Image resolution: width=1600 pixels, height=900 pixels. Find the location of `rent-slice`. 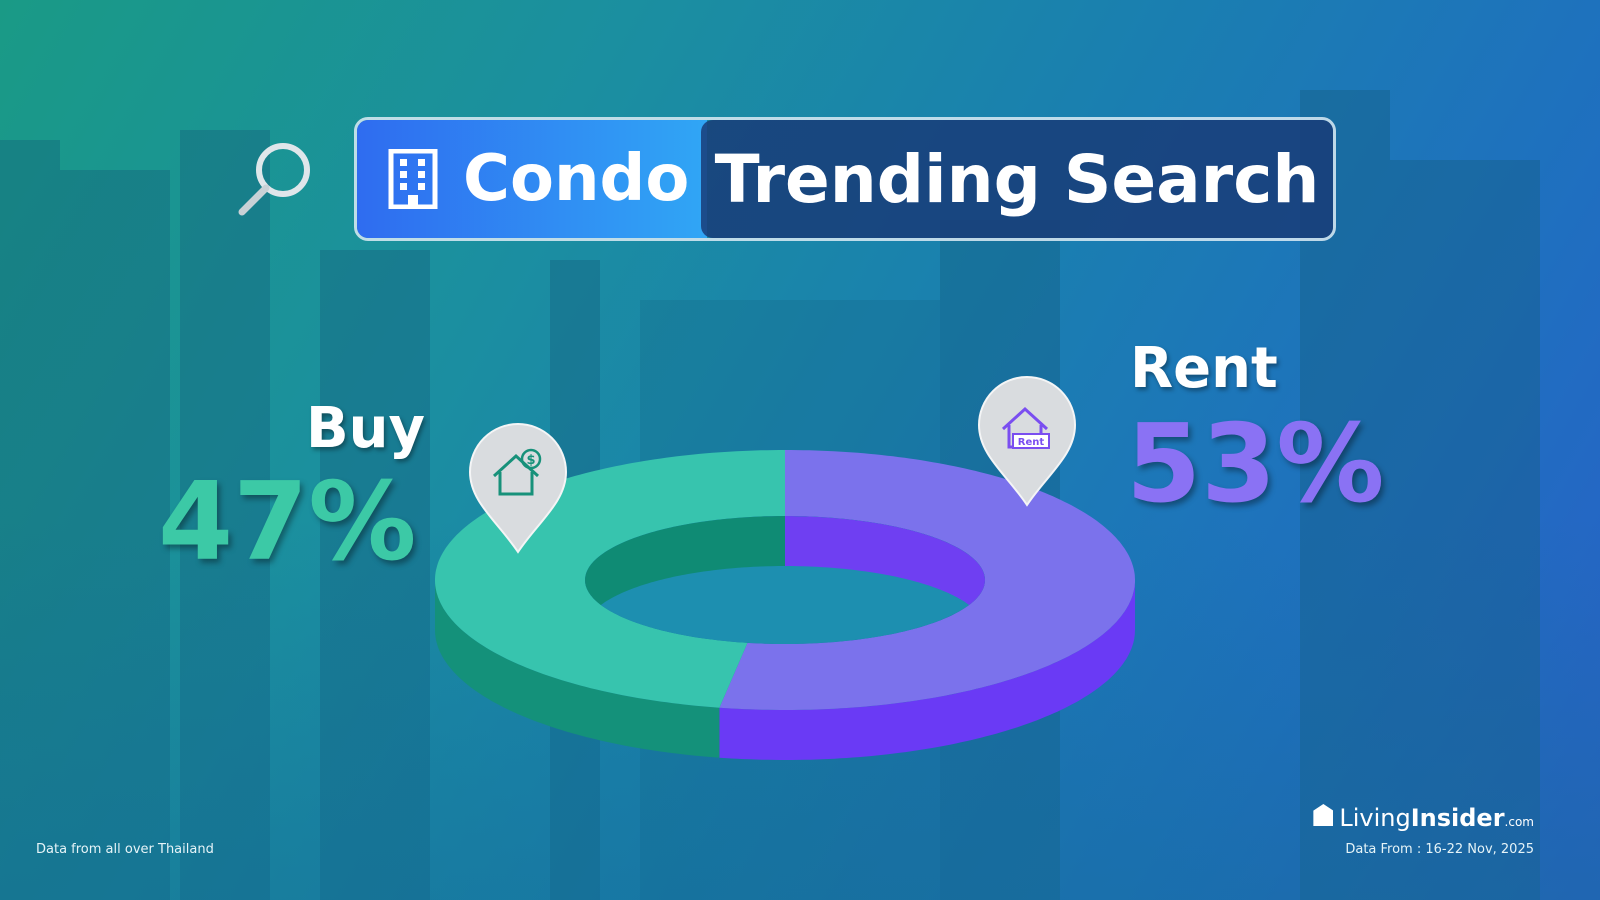

rent-slice is located at coordinates (927, 580).